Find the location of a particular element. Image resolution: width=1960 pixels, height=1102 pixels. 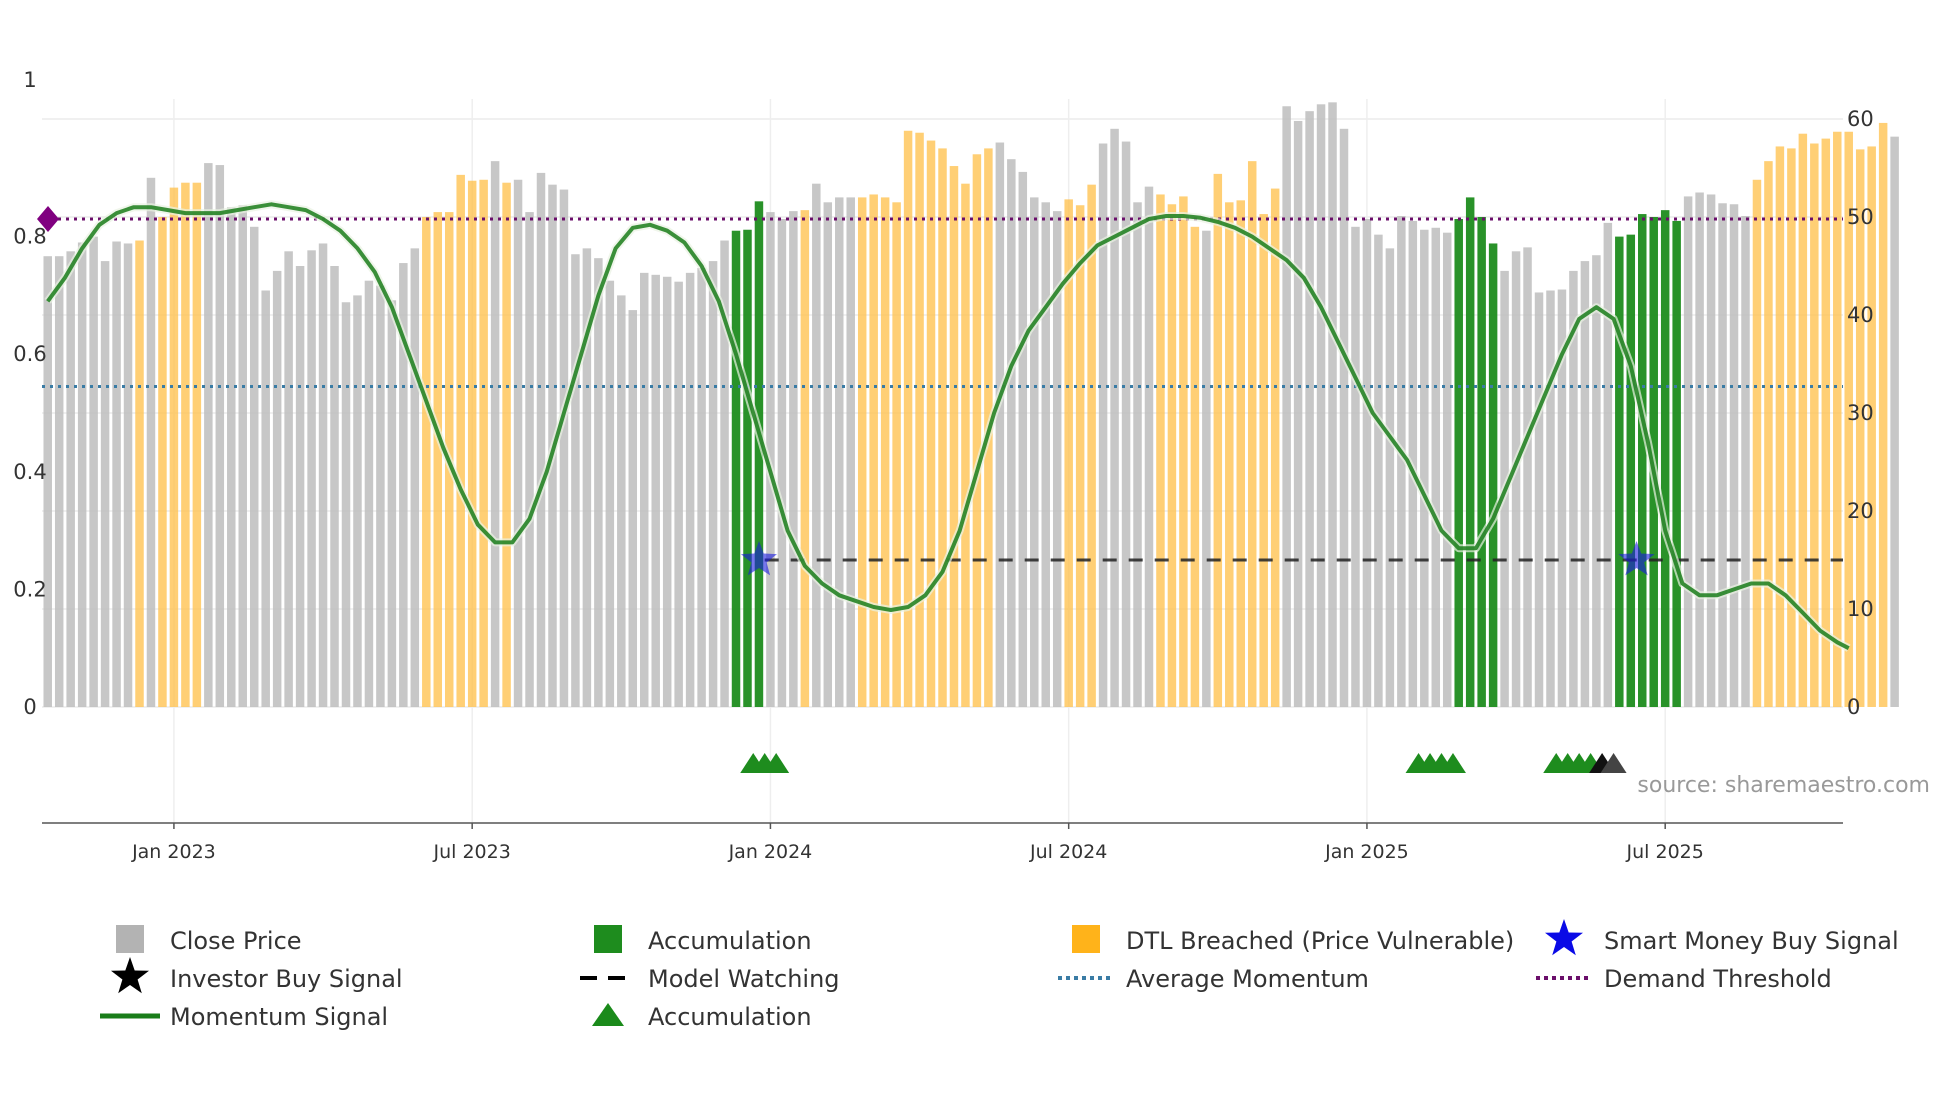

legend-label: DTL Breached (Price Vulnerable) is located at coordinates (1320, 941).